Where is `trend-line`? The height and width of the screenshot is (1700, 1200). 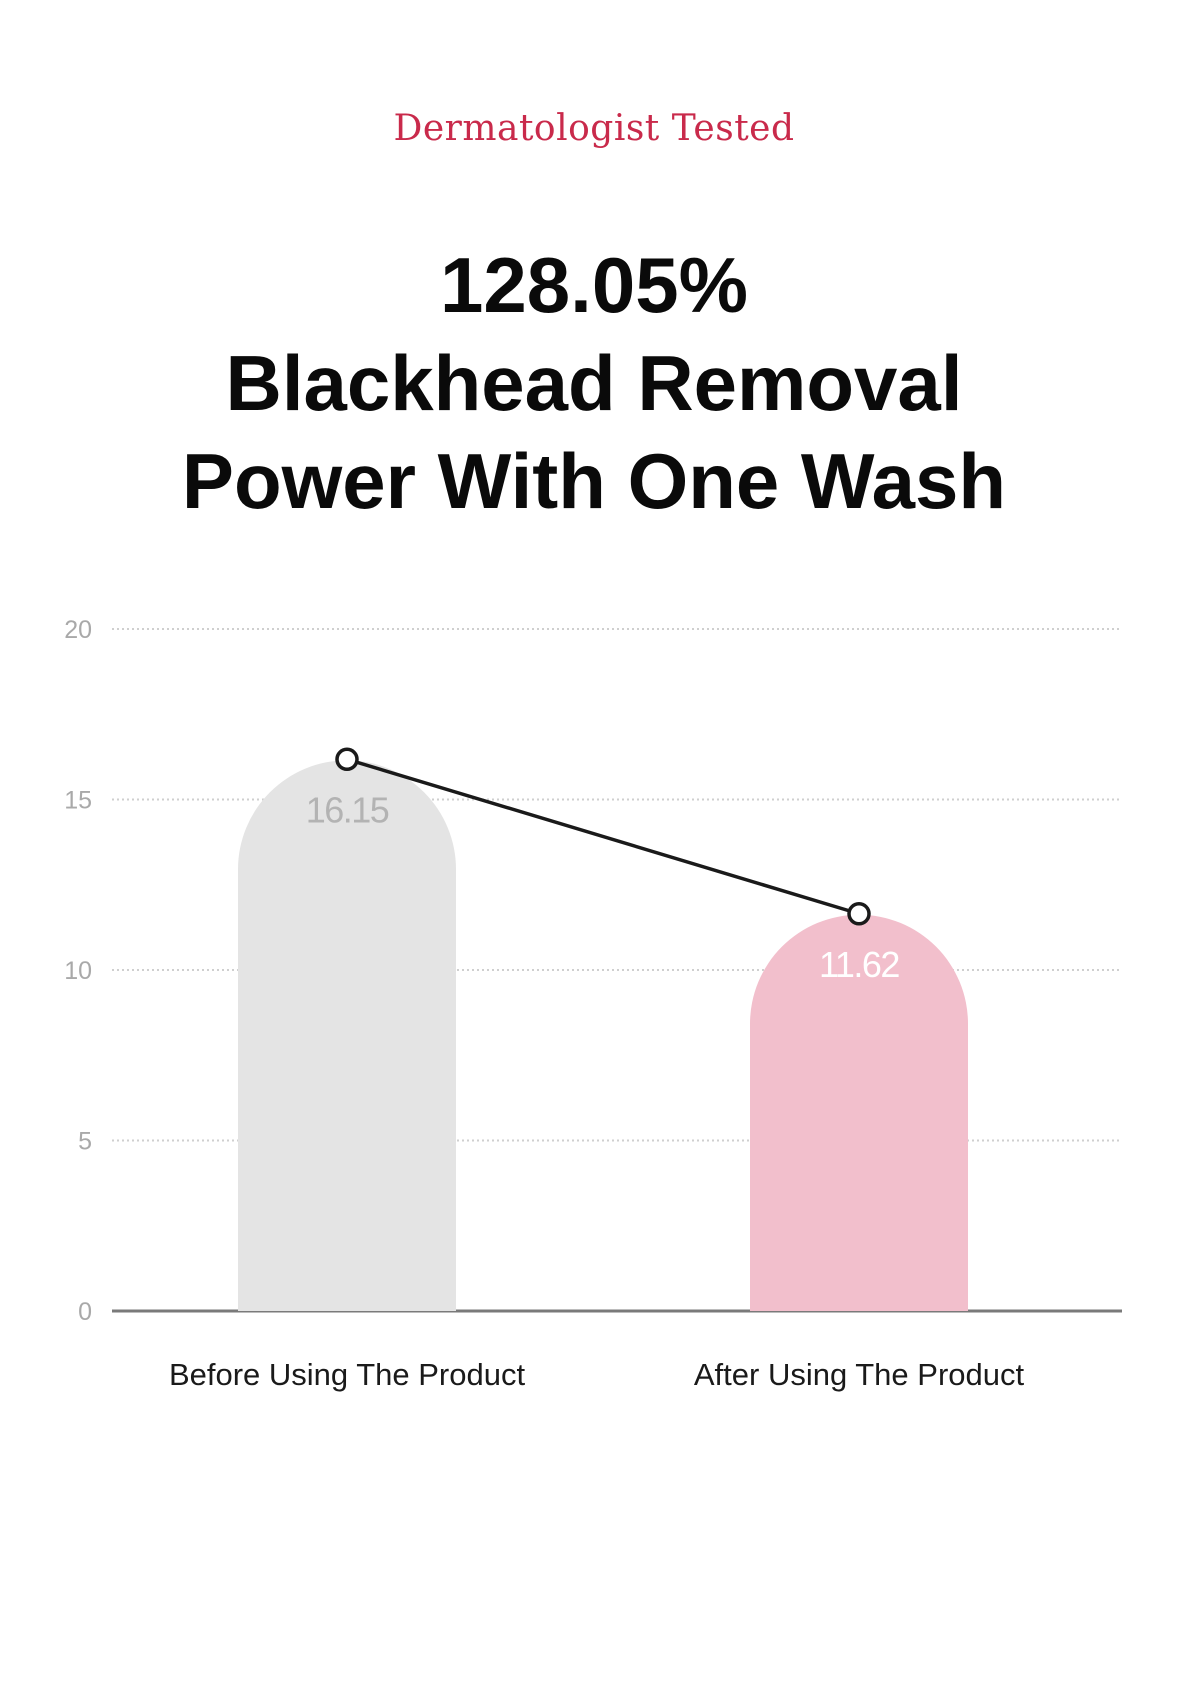 trend-line is located at coordinates (603, 836).